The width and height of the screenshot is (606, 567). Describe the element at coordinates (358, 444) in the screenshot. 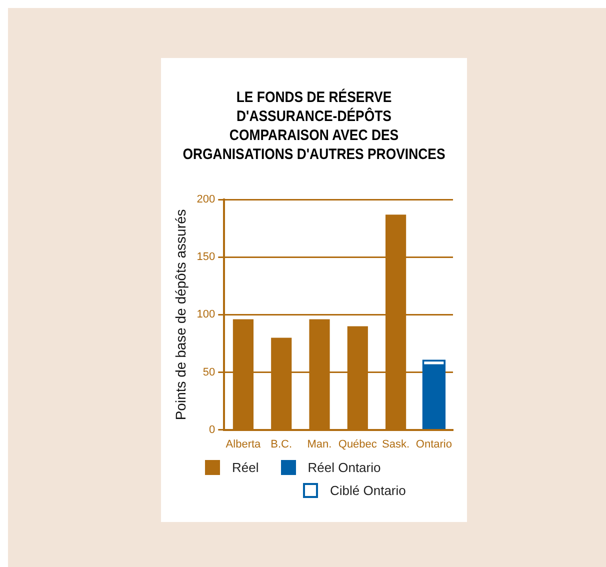

I see `x-tick-label: Québec` at that location.